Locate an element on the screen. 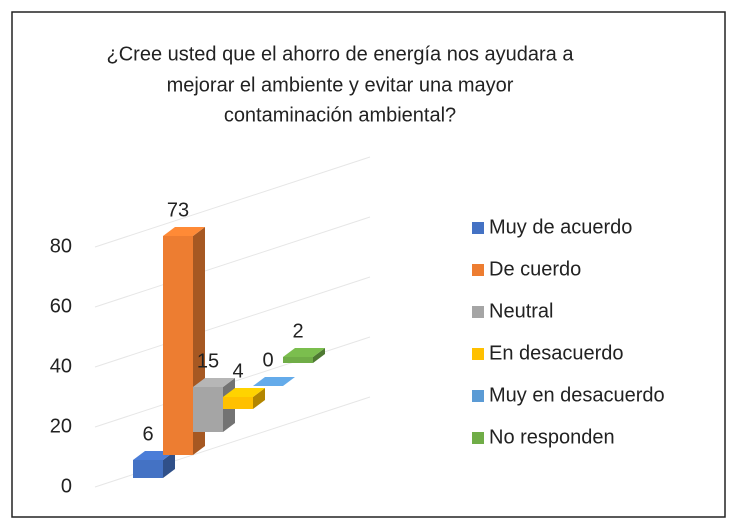 This screenshot has width=737, height=529. data-label: 6 is located at coordinates (147, 434).